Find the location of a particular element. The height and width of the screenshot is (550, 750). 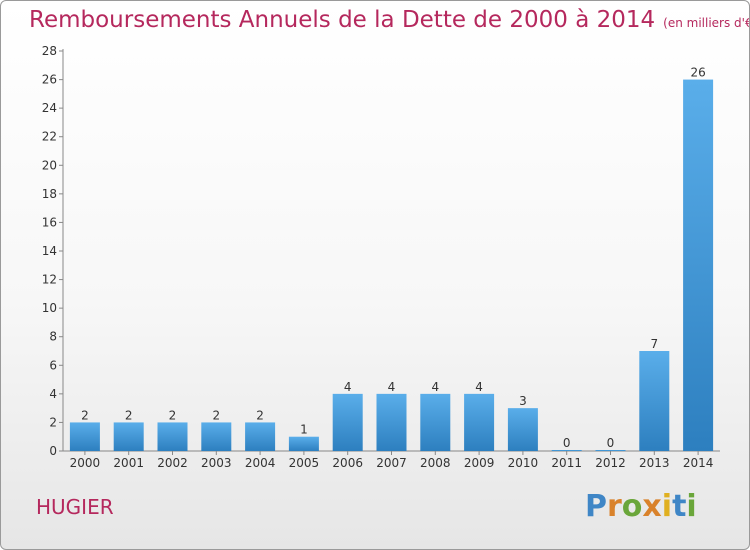

data-label-2003: 2 is located at coordinates (216, 415).